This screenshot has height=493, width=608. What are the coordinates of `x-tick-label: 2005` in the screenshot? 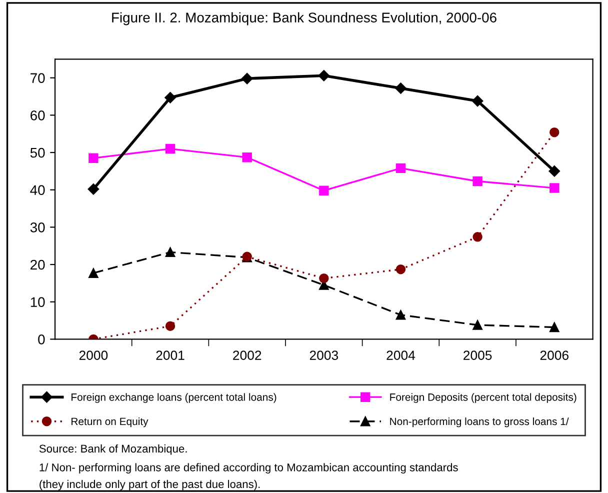 It's located at (478, 355).